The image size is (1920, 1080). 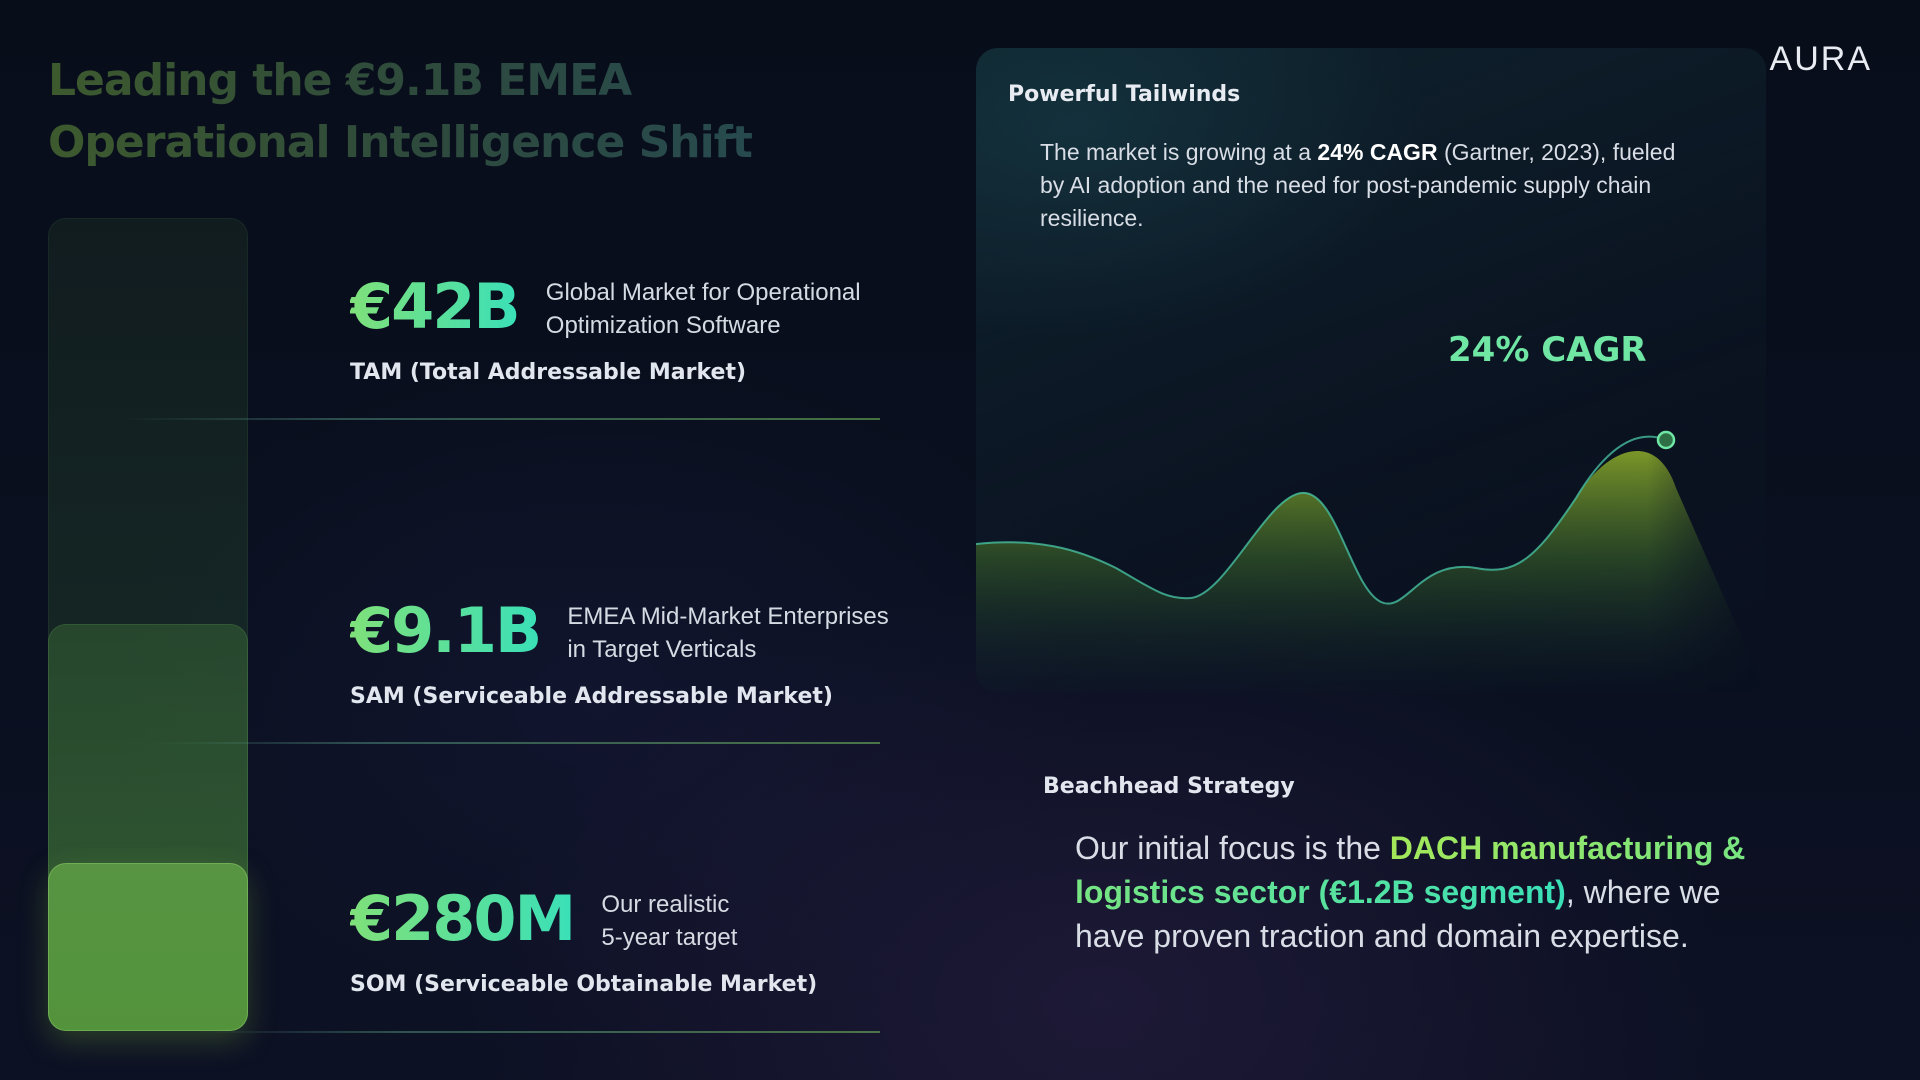 I want to click on tailwinds-title: Powerful Tailwinds, so click(x=1124, y=94).